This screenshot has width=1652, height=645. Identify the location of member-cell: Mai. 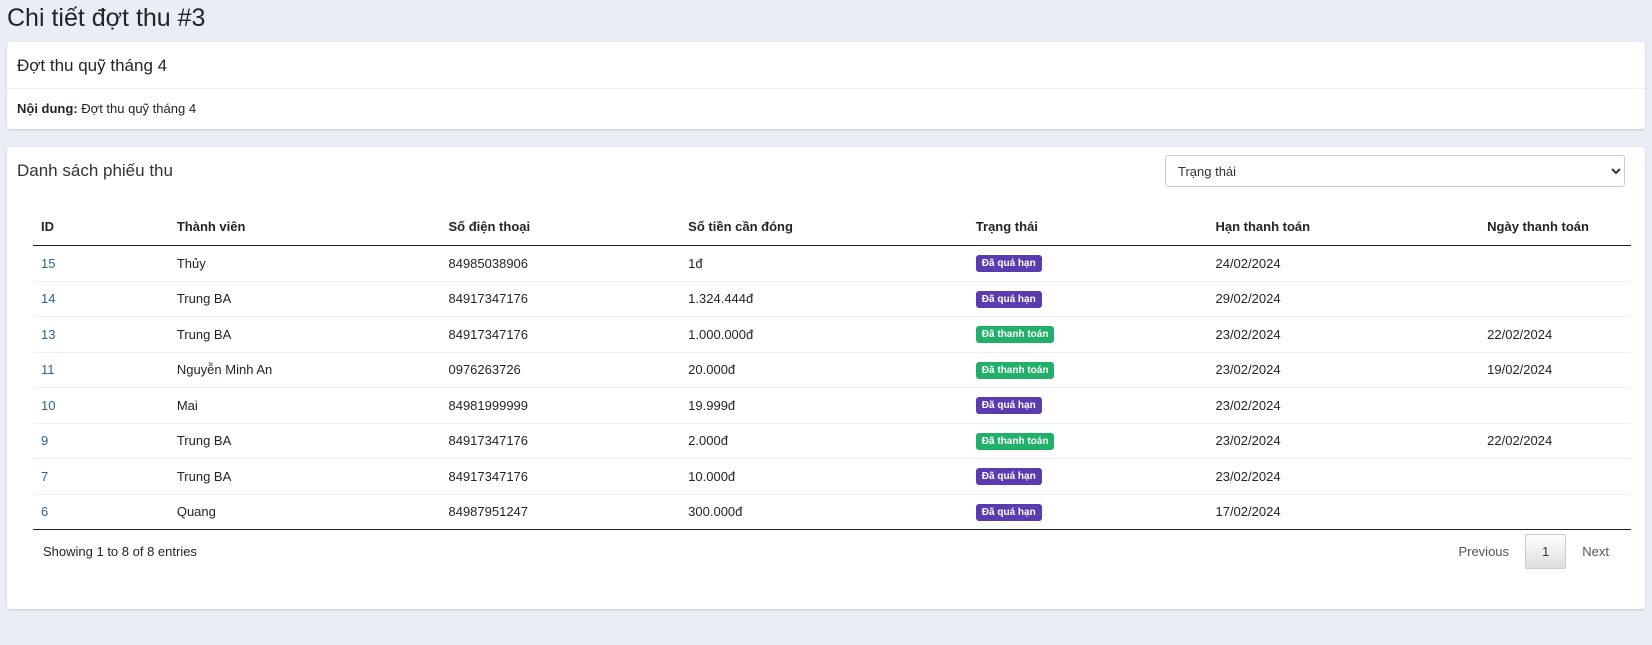
(304, 405).